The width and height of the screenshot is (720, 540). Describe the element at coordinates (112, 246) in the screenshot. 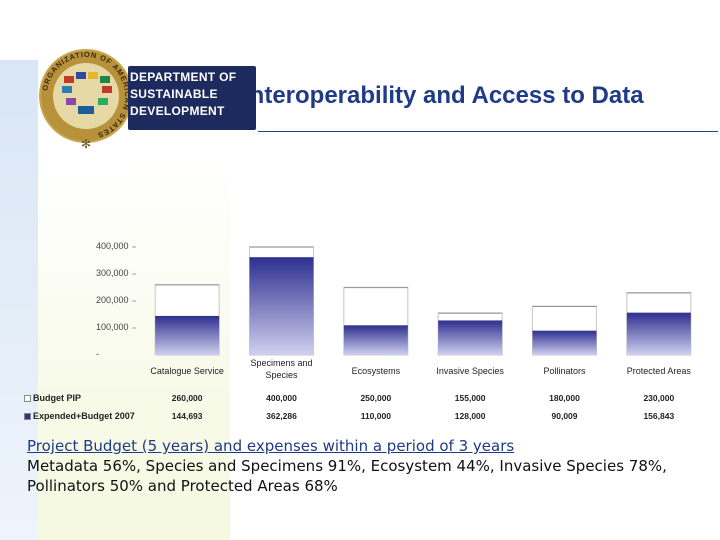

I see `y-tick-label: 400,000` at that location.